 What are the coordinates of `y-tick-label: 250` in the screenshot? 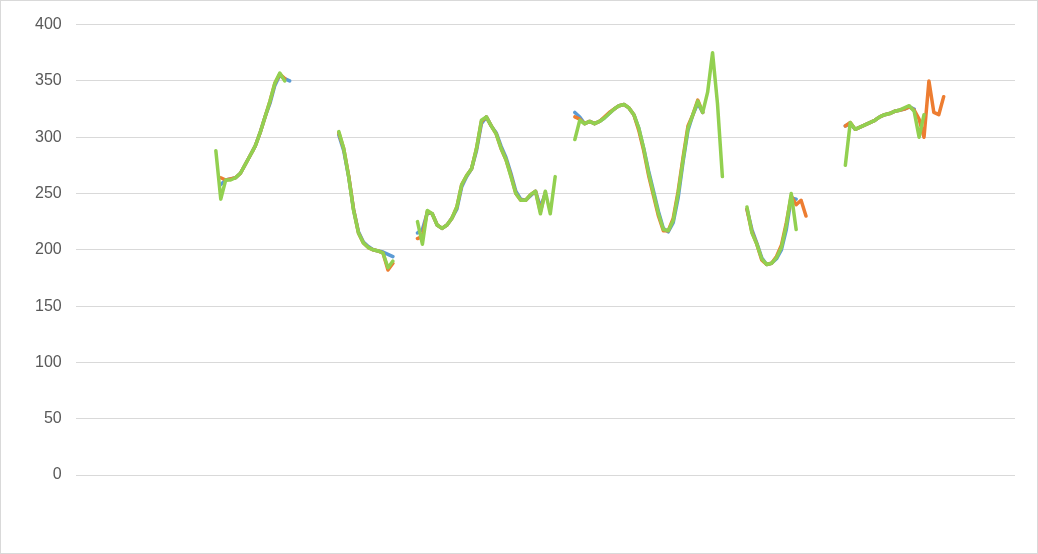 It's located at (48, 192).